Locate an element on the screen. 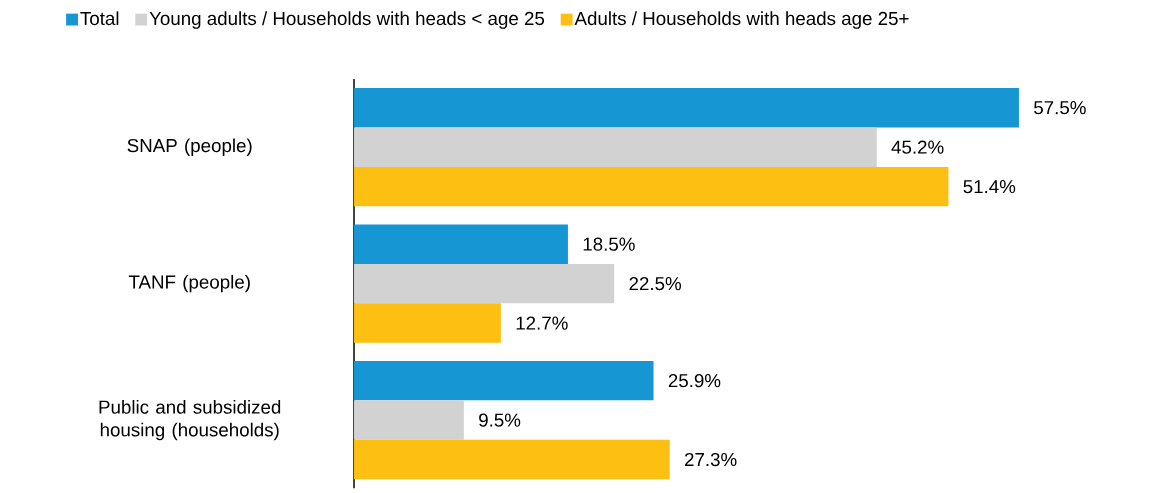 Image resolution: width=1162 pixels, height=493 pixels. y-tick-label: SNAP (people) is located at coordinates (189, 147).